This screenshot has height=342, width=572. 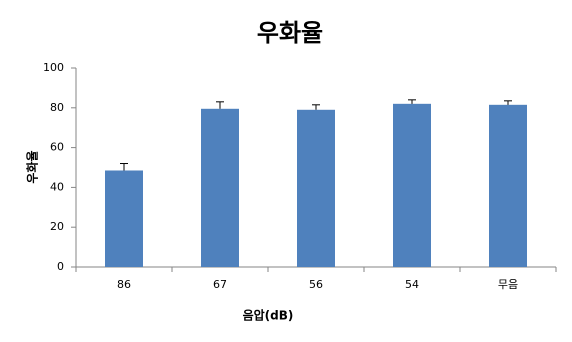 What do you see at coordinates (57, 107) in the screenshot?
I see `y-tick-label: 80` at bounding box center [57, 107].